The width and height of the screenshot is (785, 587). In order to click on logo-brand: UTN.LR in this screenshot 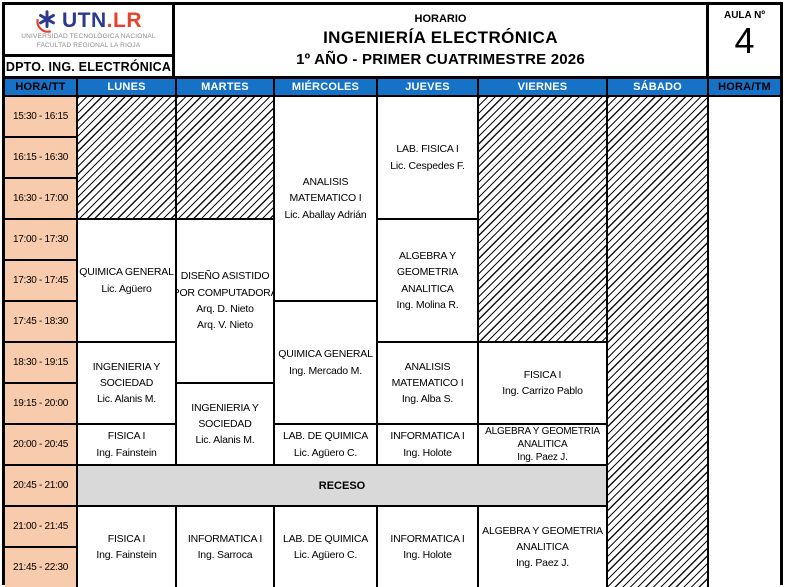, I will do `click(102, 21)`.